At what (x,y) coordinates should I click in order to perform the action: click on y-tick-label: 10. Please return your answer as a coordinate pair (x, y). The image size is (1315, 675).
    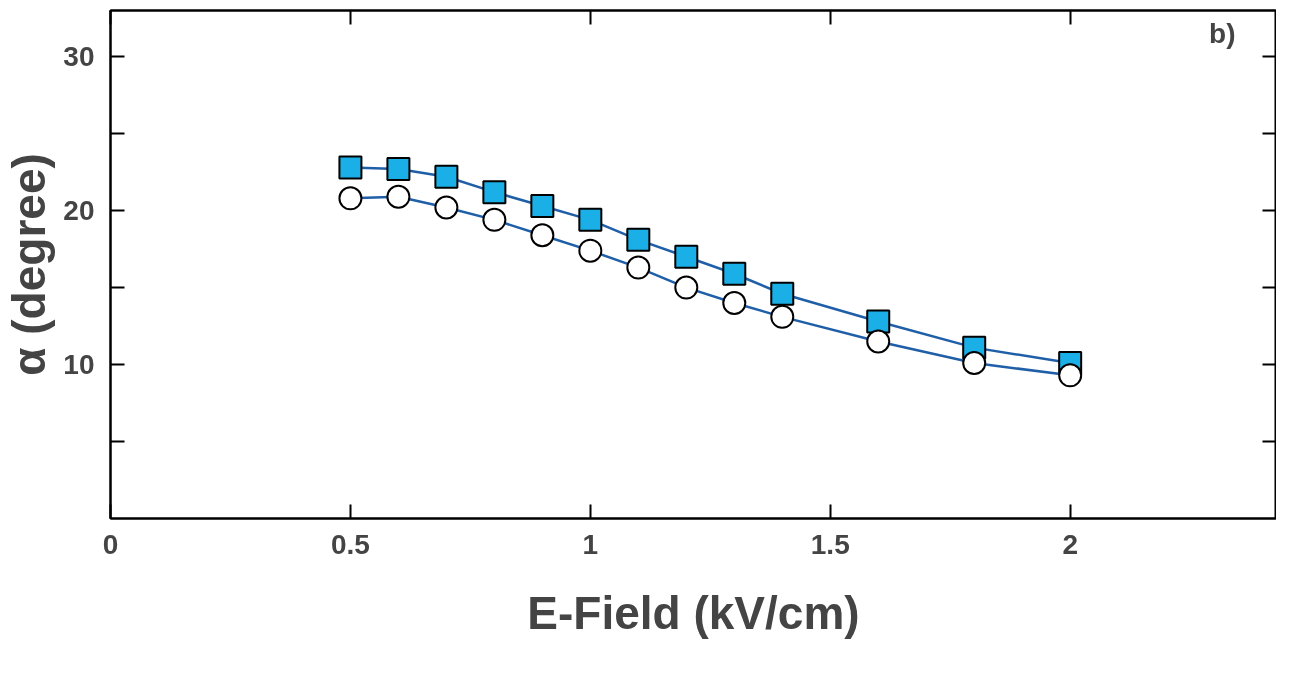
    Looking at the image, I should click on (79, 365).